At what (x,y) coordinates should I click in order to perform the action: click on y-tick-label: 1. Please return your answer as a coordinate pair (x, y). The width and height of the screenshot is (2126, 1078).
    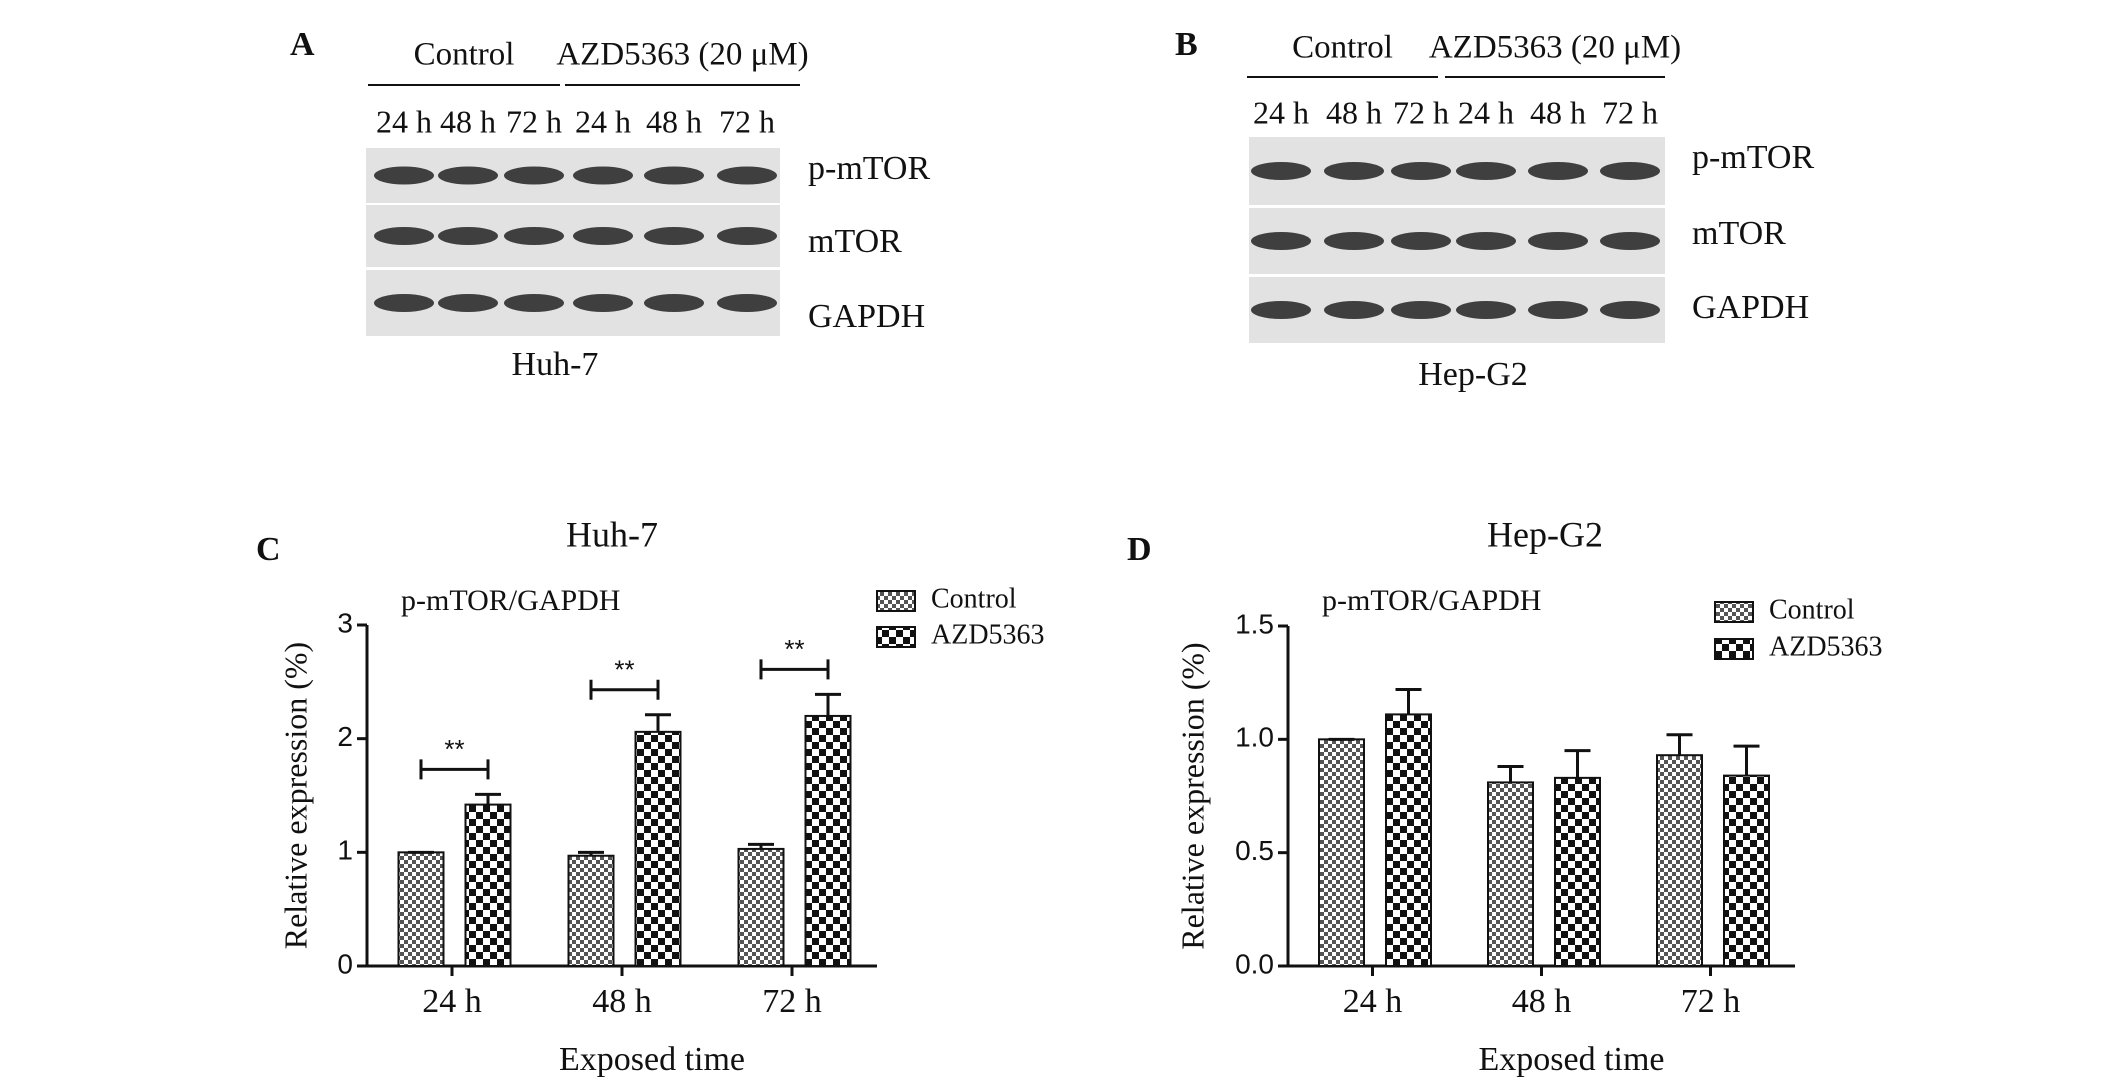
    Looking at the image, I should click on (345, 850).